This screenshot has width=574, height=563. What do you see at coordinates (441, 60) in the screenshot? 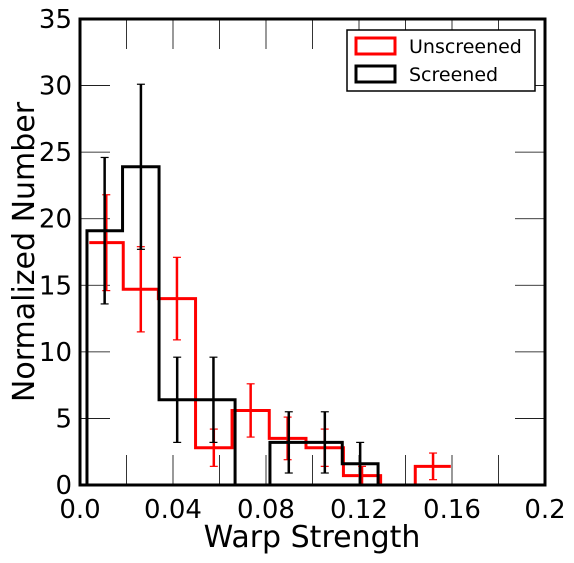
I see `legend: Unscreened Screened` at bounding box center [441, 60].